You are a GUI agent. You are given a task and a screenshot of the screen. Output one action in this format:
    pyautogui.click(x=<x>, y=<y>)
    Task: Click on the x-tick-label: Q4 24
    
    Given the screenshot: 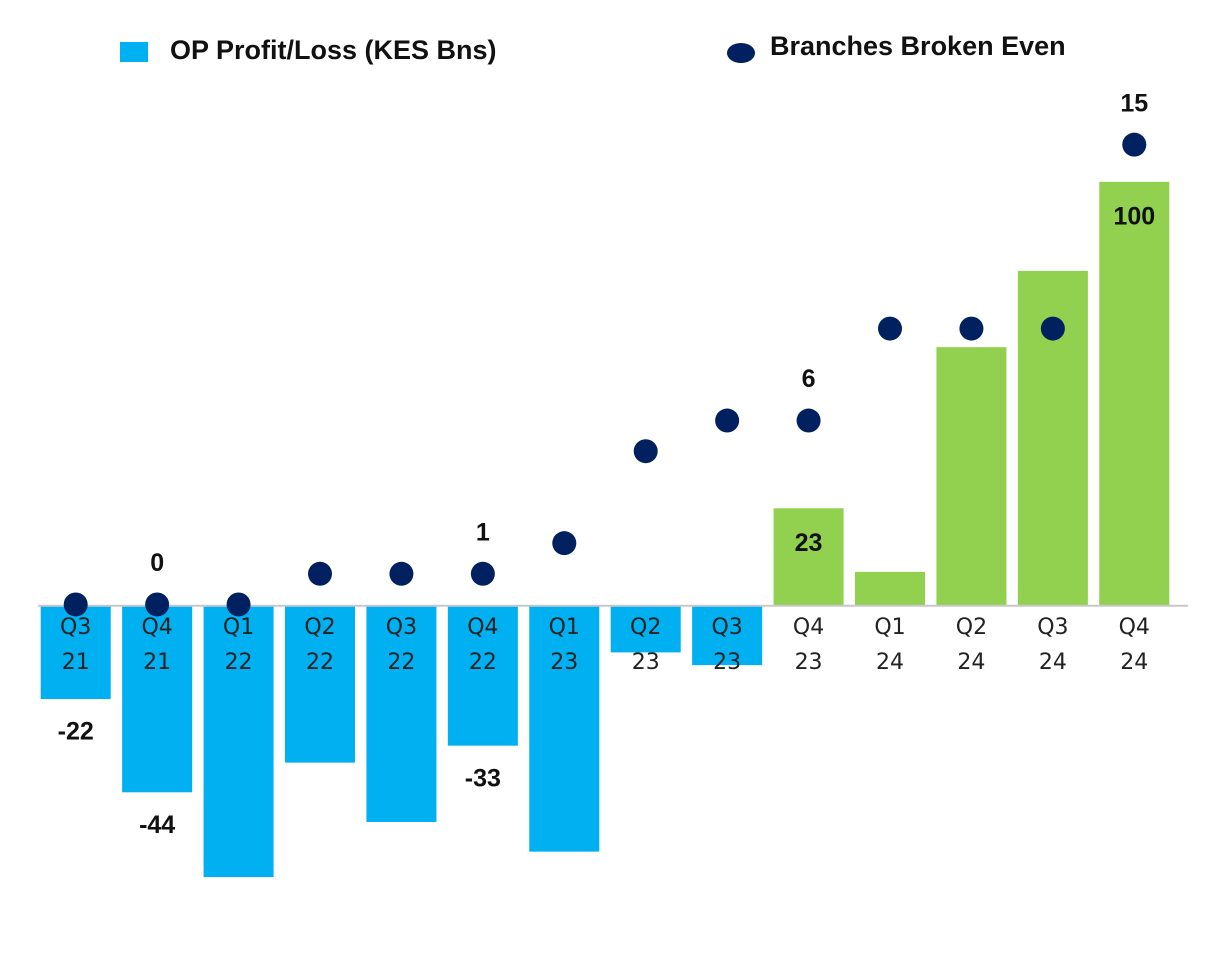 What is the action you would take?
    pyautogui.click(x=1134, y=645)
    